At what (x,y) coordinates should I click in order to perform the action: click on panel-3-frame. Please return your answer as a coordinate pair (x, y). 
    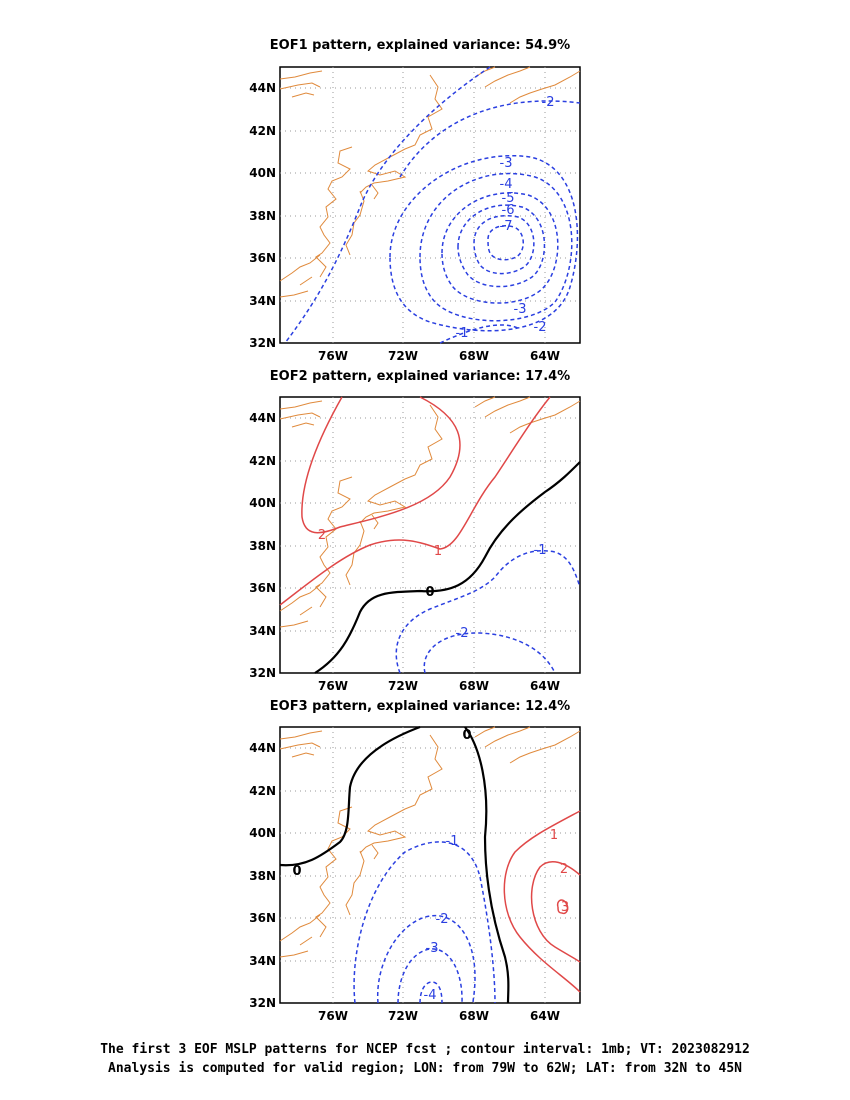
    Looking at the image, I should click on (430, 865).